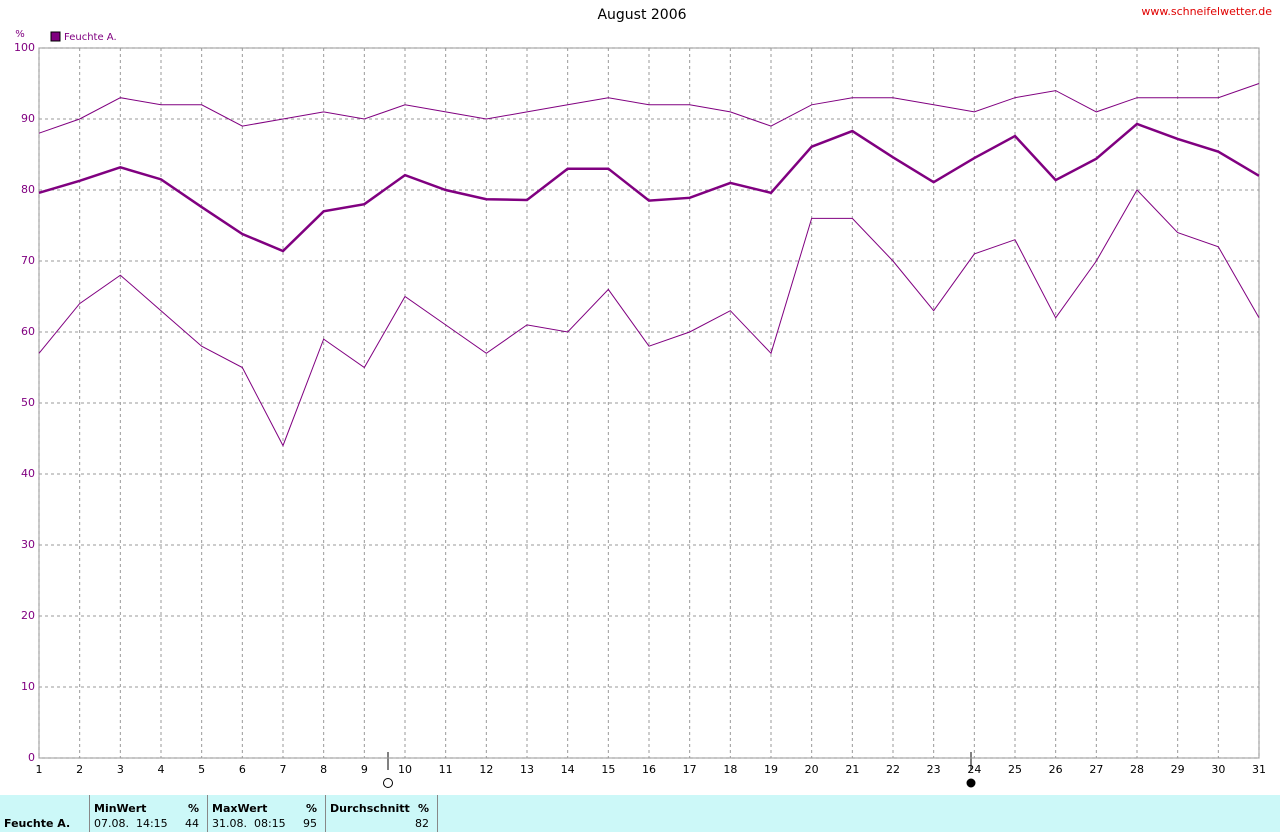  What do you see at coordinates (1096, 769) in the screenshot?
I see `x-tick-label: 27` at bounding box center [1096, 769].